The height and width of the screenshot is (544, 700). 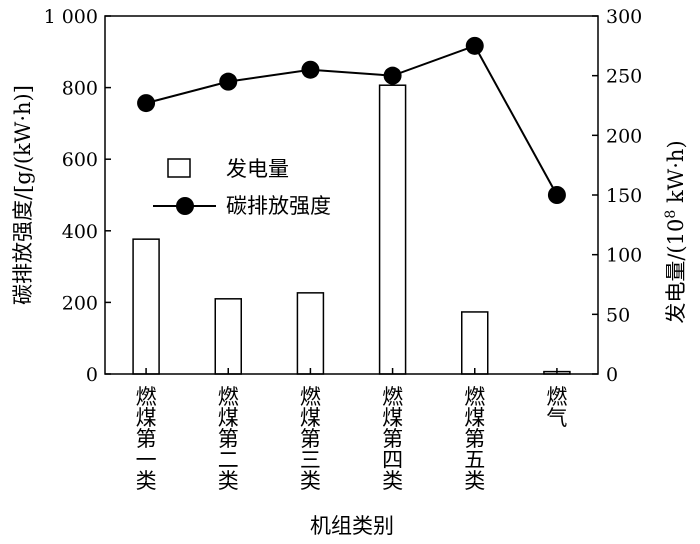 I want to click on y-left-tick-label: 200, so click(x=80, y=303).